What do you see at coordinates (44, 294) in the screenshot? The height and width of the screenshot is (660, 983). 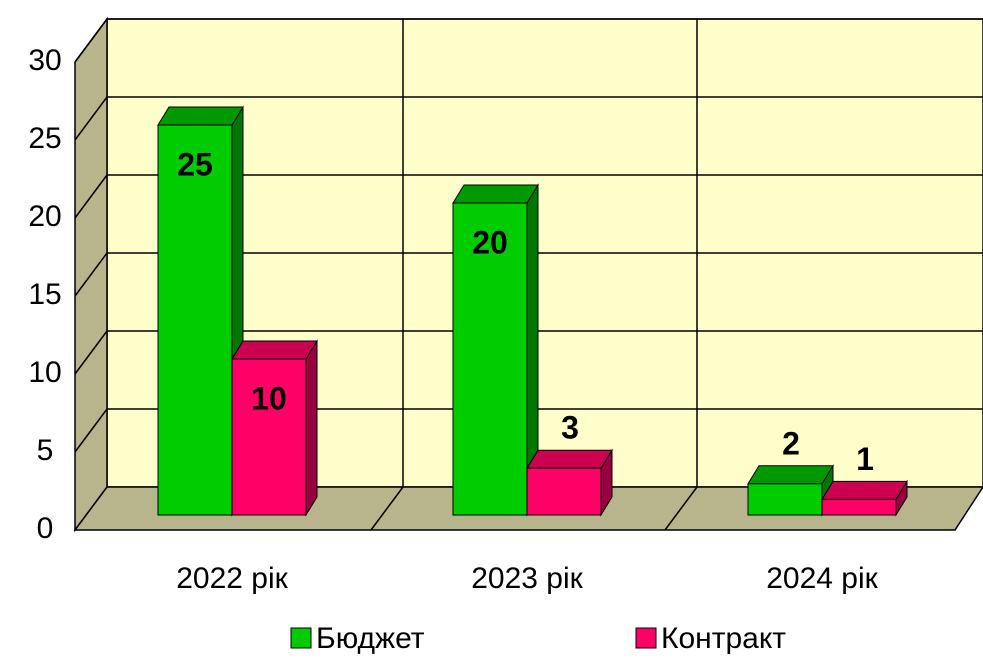 I see `y-tick-label: 15` at bounding box center [44, 294].